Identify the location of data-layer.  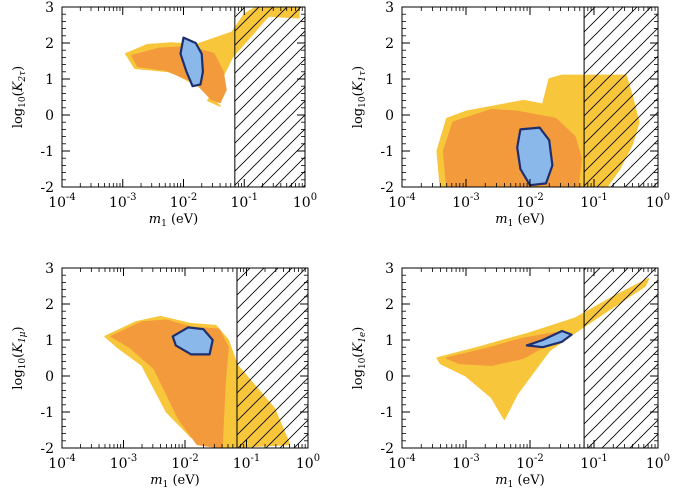
(212, 57).